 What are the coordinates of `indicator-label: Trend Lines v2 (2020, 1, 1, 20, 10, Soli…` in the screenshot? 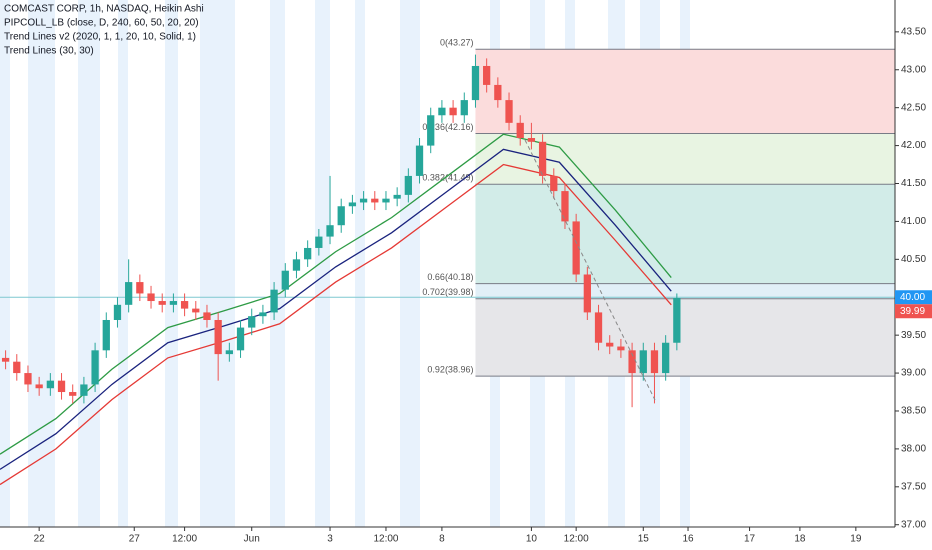 It's located at (100, 37).